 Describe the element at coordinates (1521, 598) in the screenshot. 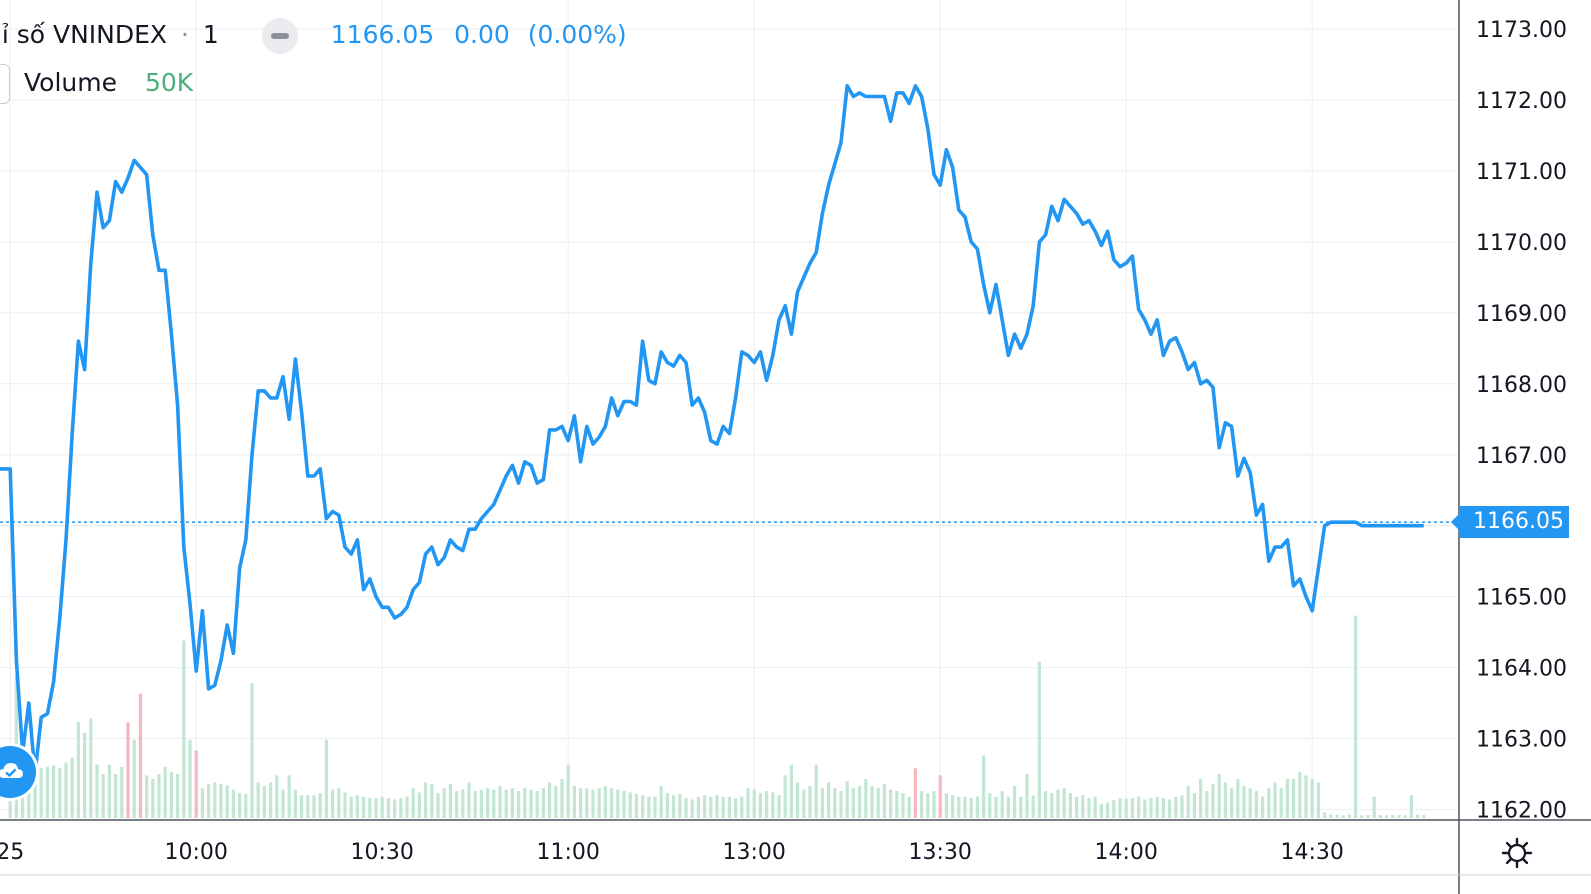

I see `y-tick-label: 1165.00` at that location.